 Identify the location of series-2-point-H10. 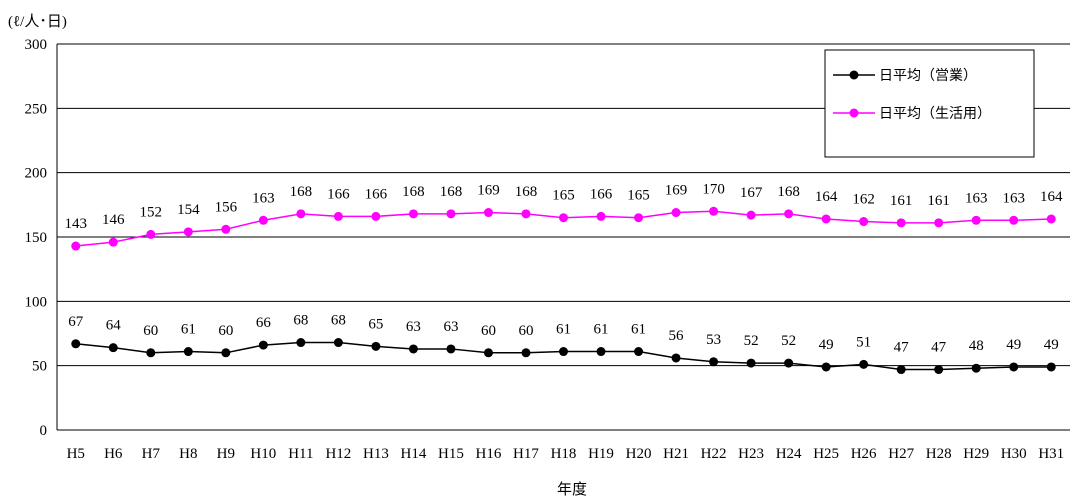
(263, 220).